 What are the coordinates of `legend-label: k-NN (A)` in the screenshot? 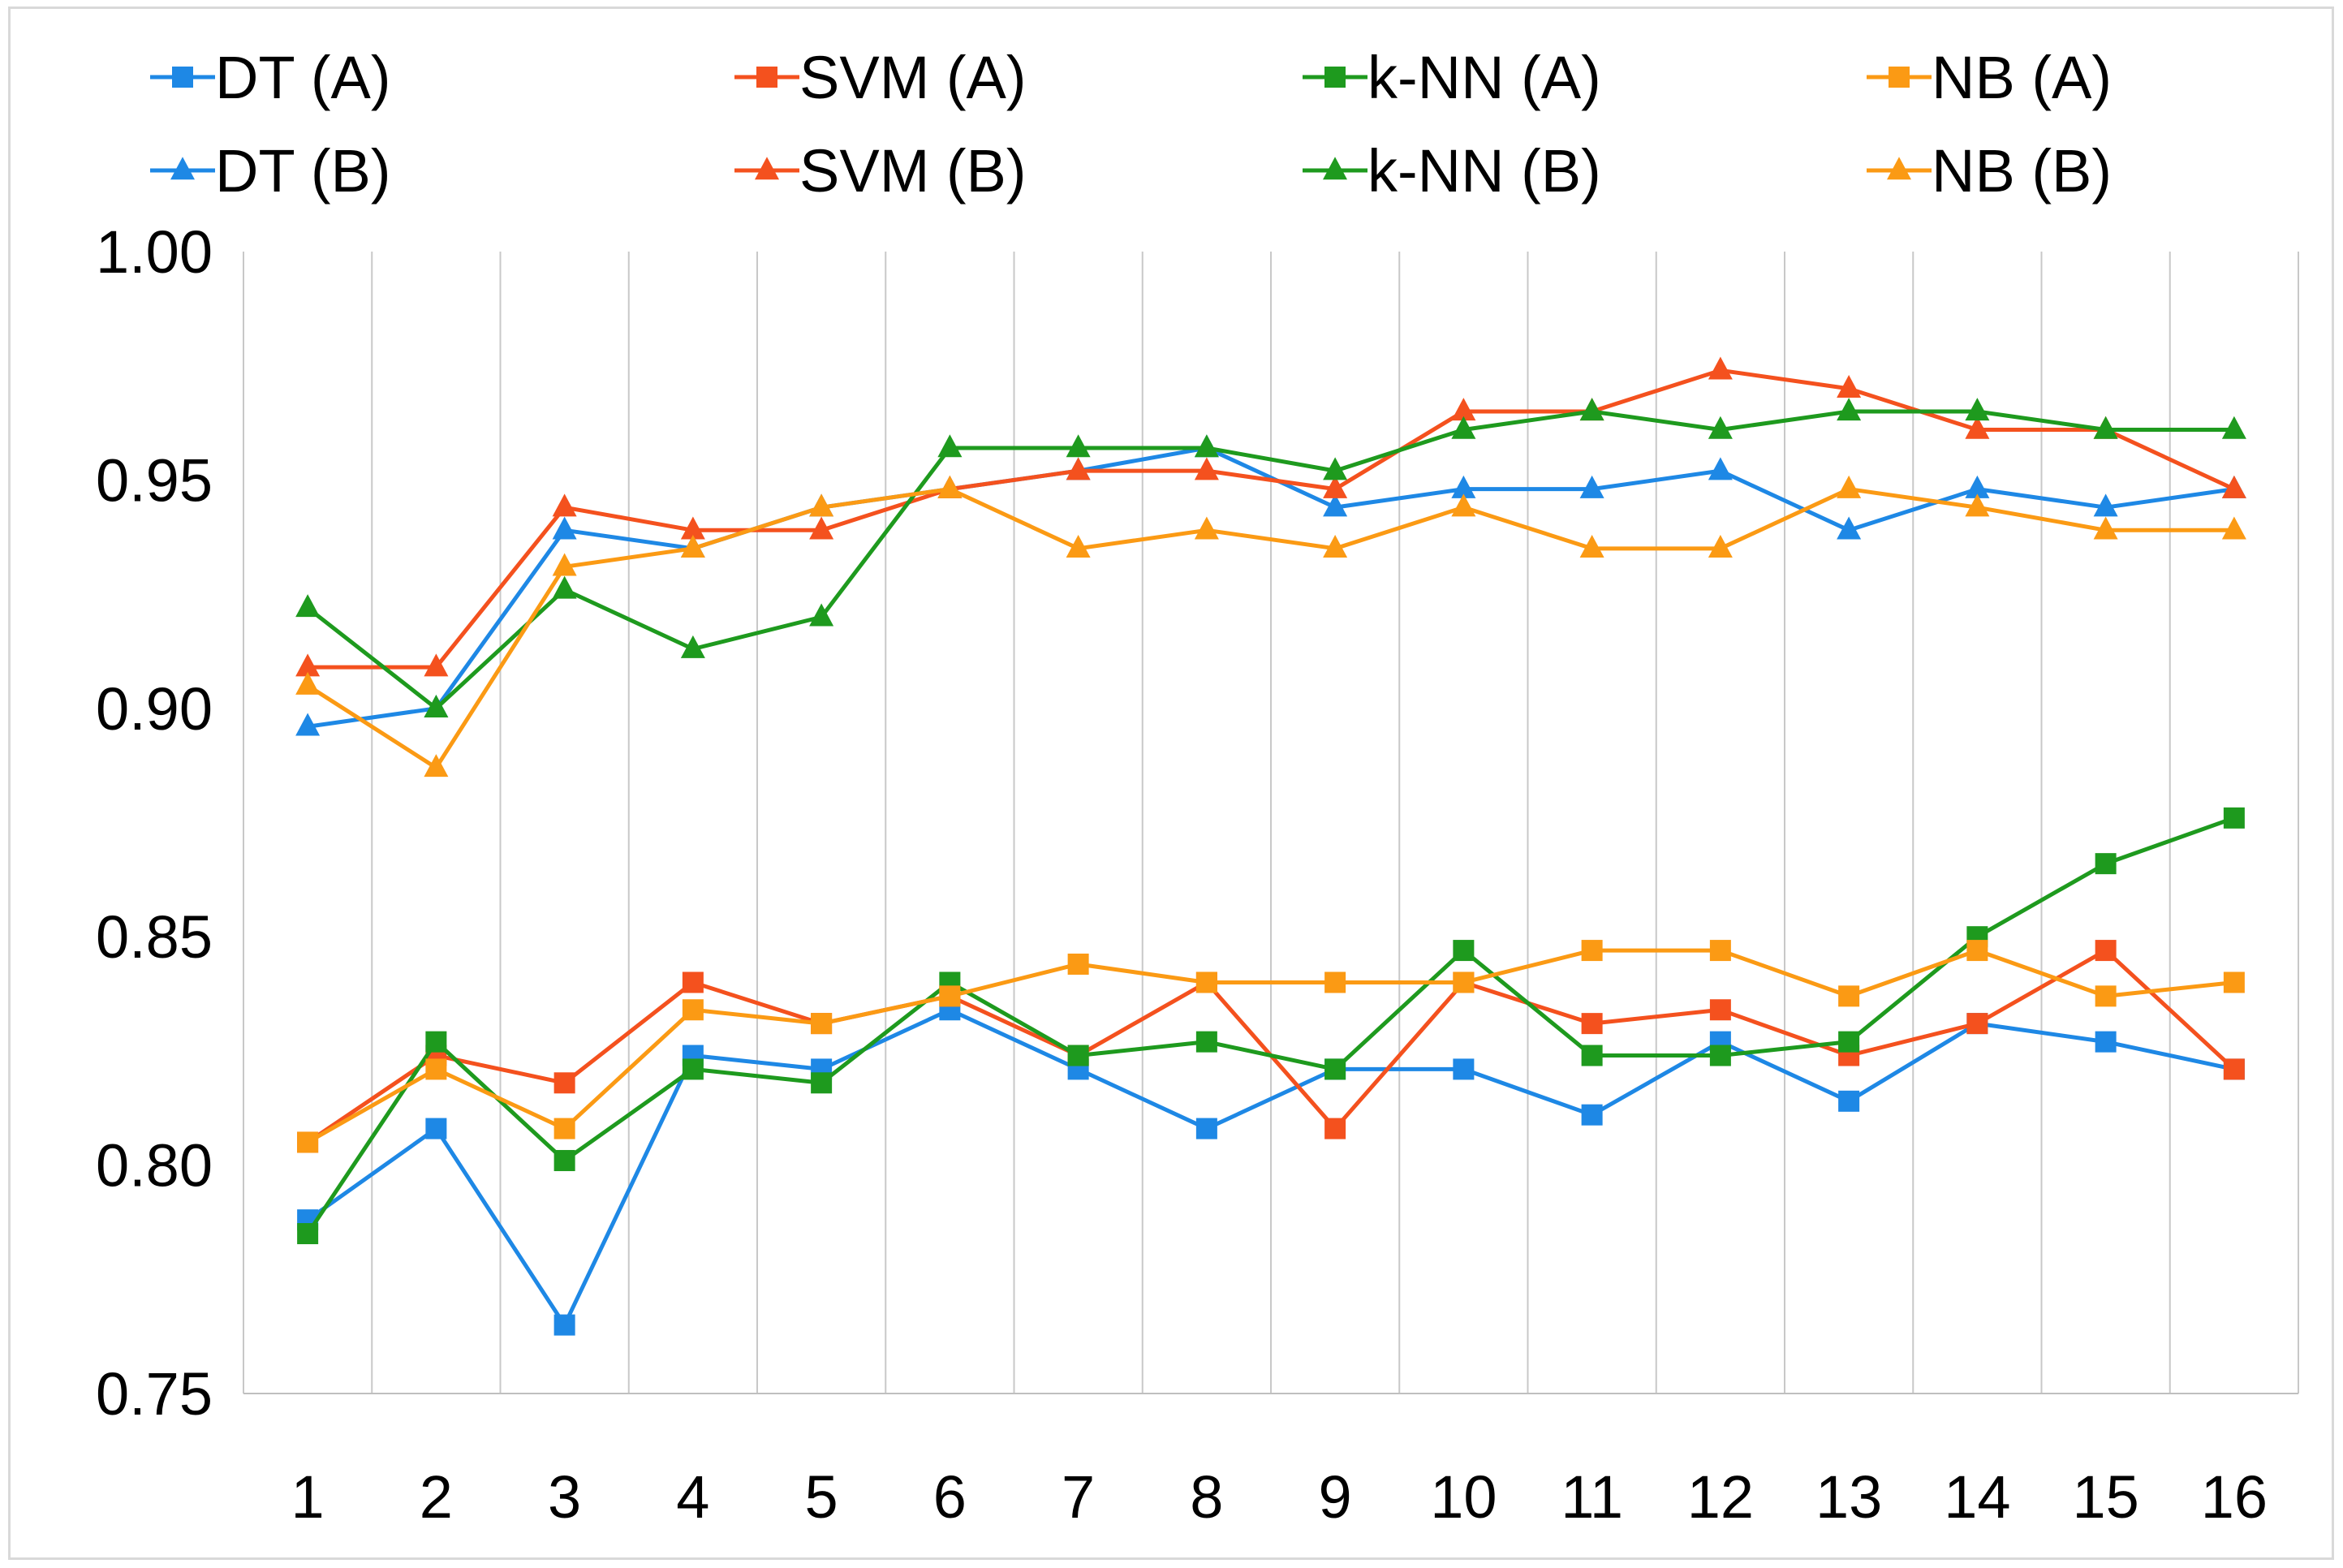 It's located at (1484, 77).